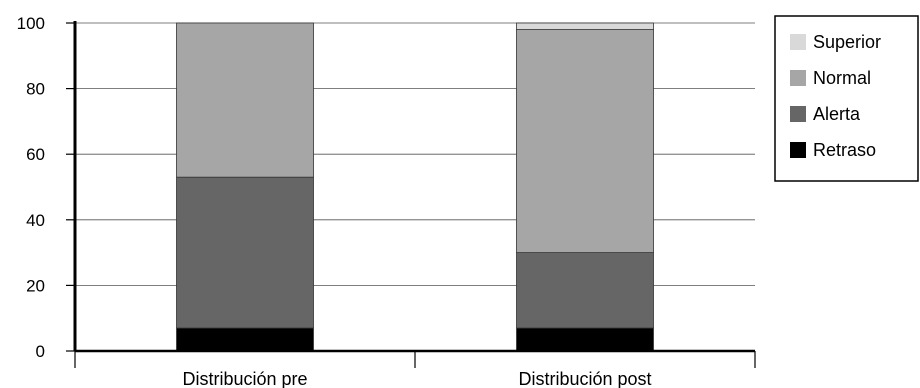 The height and width of the screenshot is (388, 920). What do you see at coordinates (837, 114) in the screenshot?
I see `legend-label-alerta: Alerta` at bounding box center [837, 114].